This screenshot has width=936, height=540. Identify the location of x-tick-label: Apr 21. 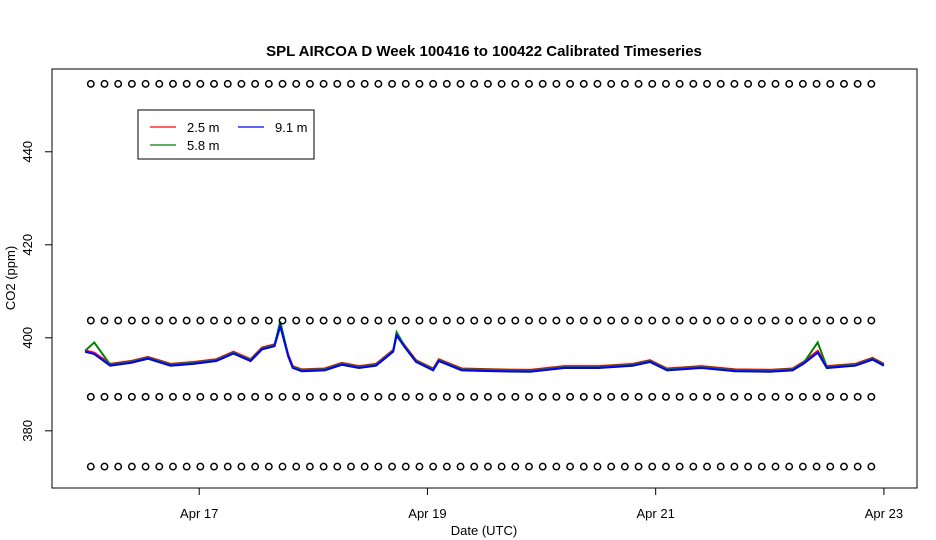
(656, 513).